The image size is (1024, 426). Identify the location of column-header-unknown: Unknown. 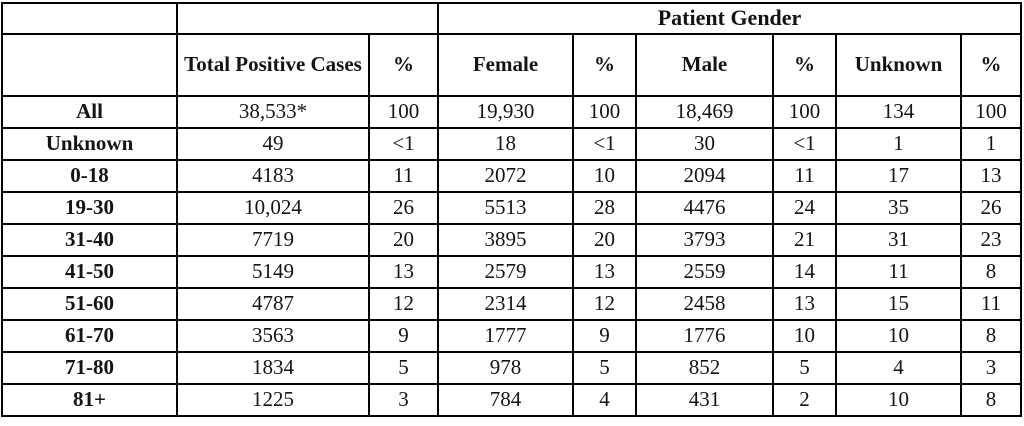
(898, 65).